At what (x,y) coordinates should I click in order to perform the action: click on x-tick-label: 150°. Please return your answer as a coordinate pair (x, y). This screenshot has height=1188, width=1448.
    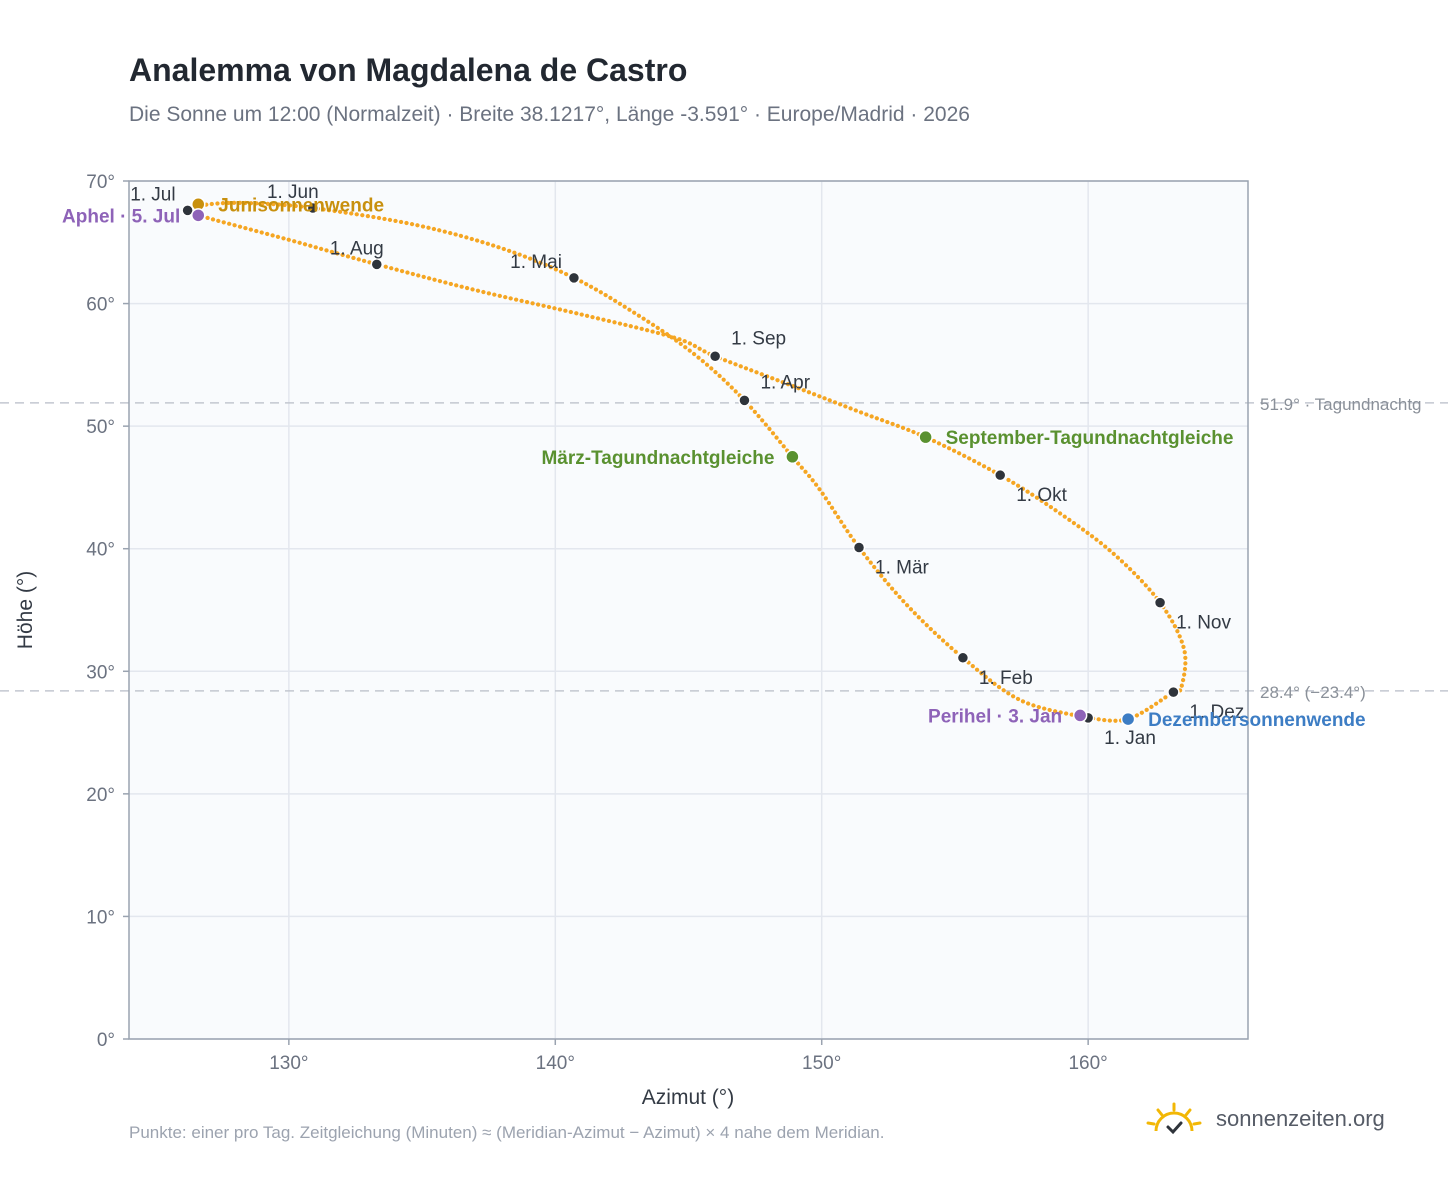
    Looking at the image, I should click on (821, 1063).